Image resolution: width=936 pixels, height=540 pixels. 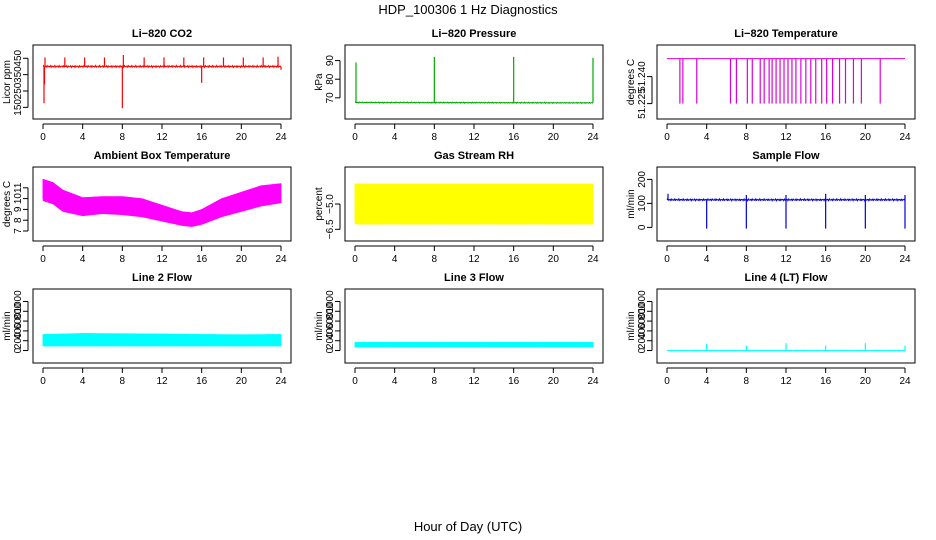 What do you see at coordinates (330, 98) in the screenshot?
I see `y-tick-label: 70` at bounding box center [330, 98].